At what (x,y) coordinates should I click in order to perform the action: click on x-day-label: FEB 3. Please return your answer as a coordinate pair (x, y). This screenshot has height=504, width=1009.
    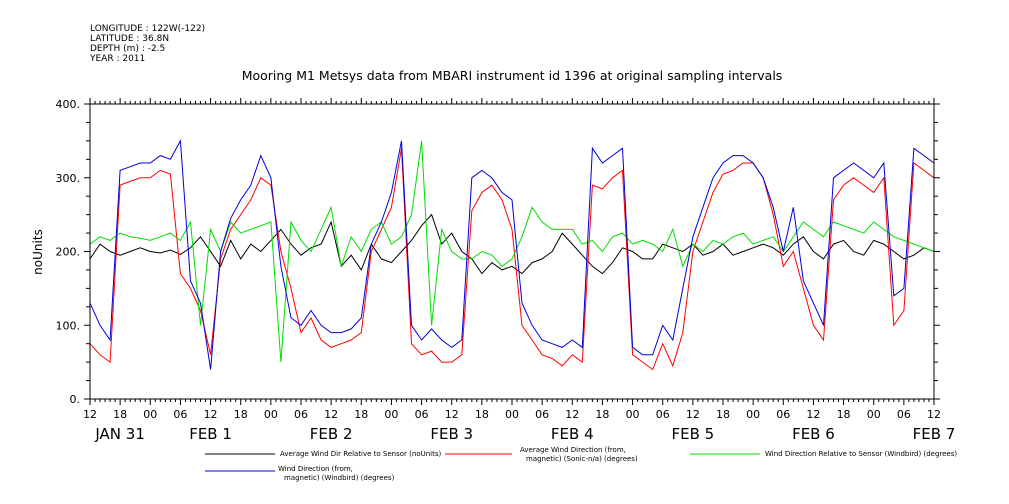
    Looking at the image, I should click on (451, 434).